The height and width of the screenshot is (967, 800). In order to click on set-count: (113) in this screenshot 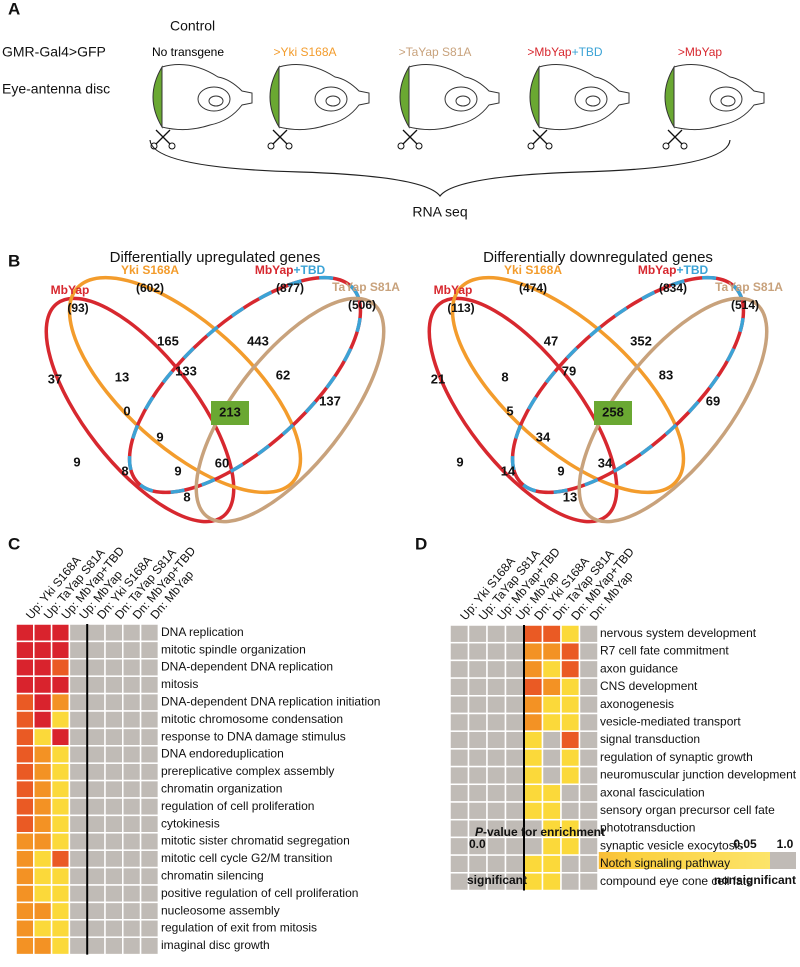, I will do `click(460, 308)`.